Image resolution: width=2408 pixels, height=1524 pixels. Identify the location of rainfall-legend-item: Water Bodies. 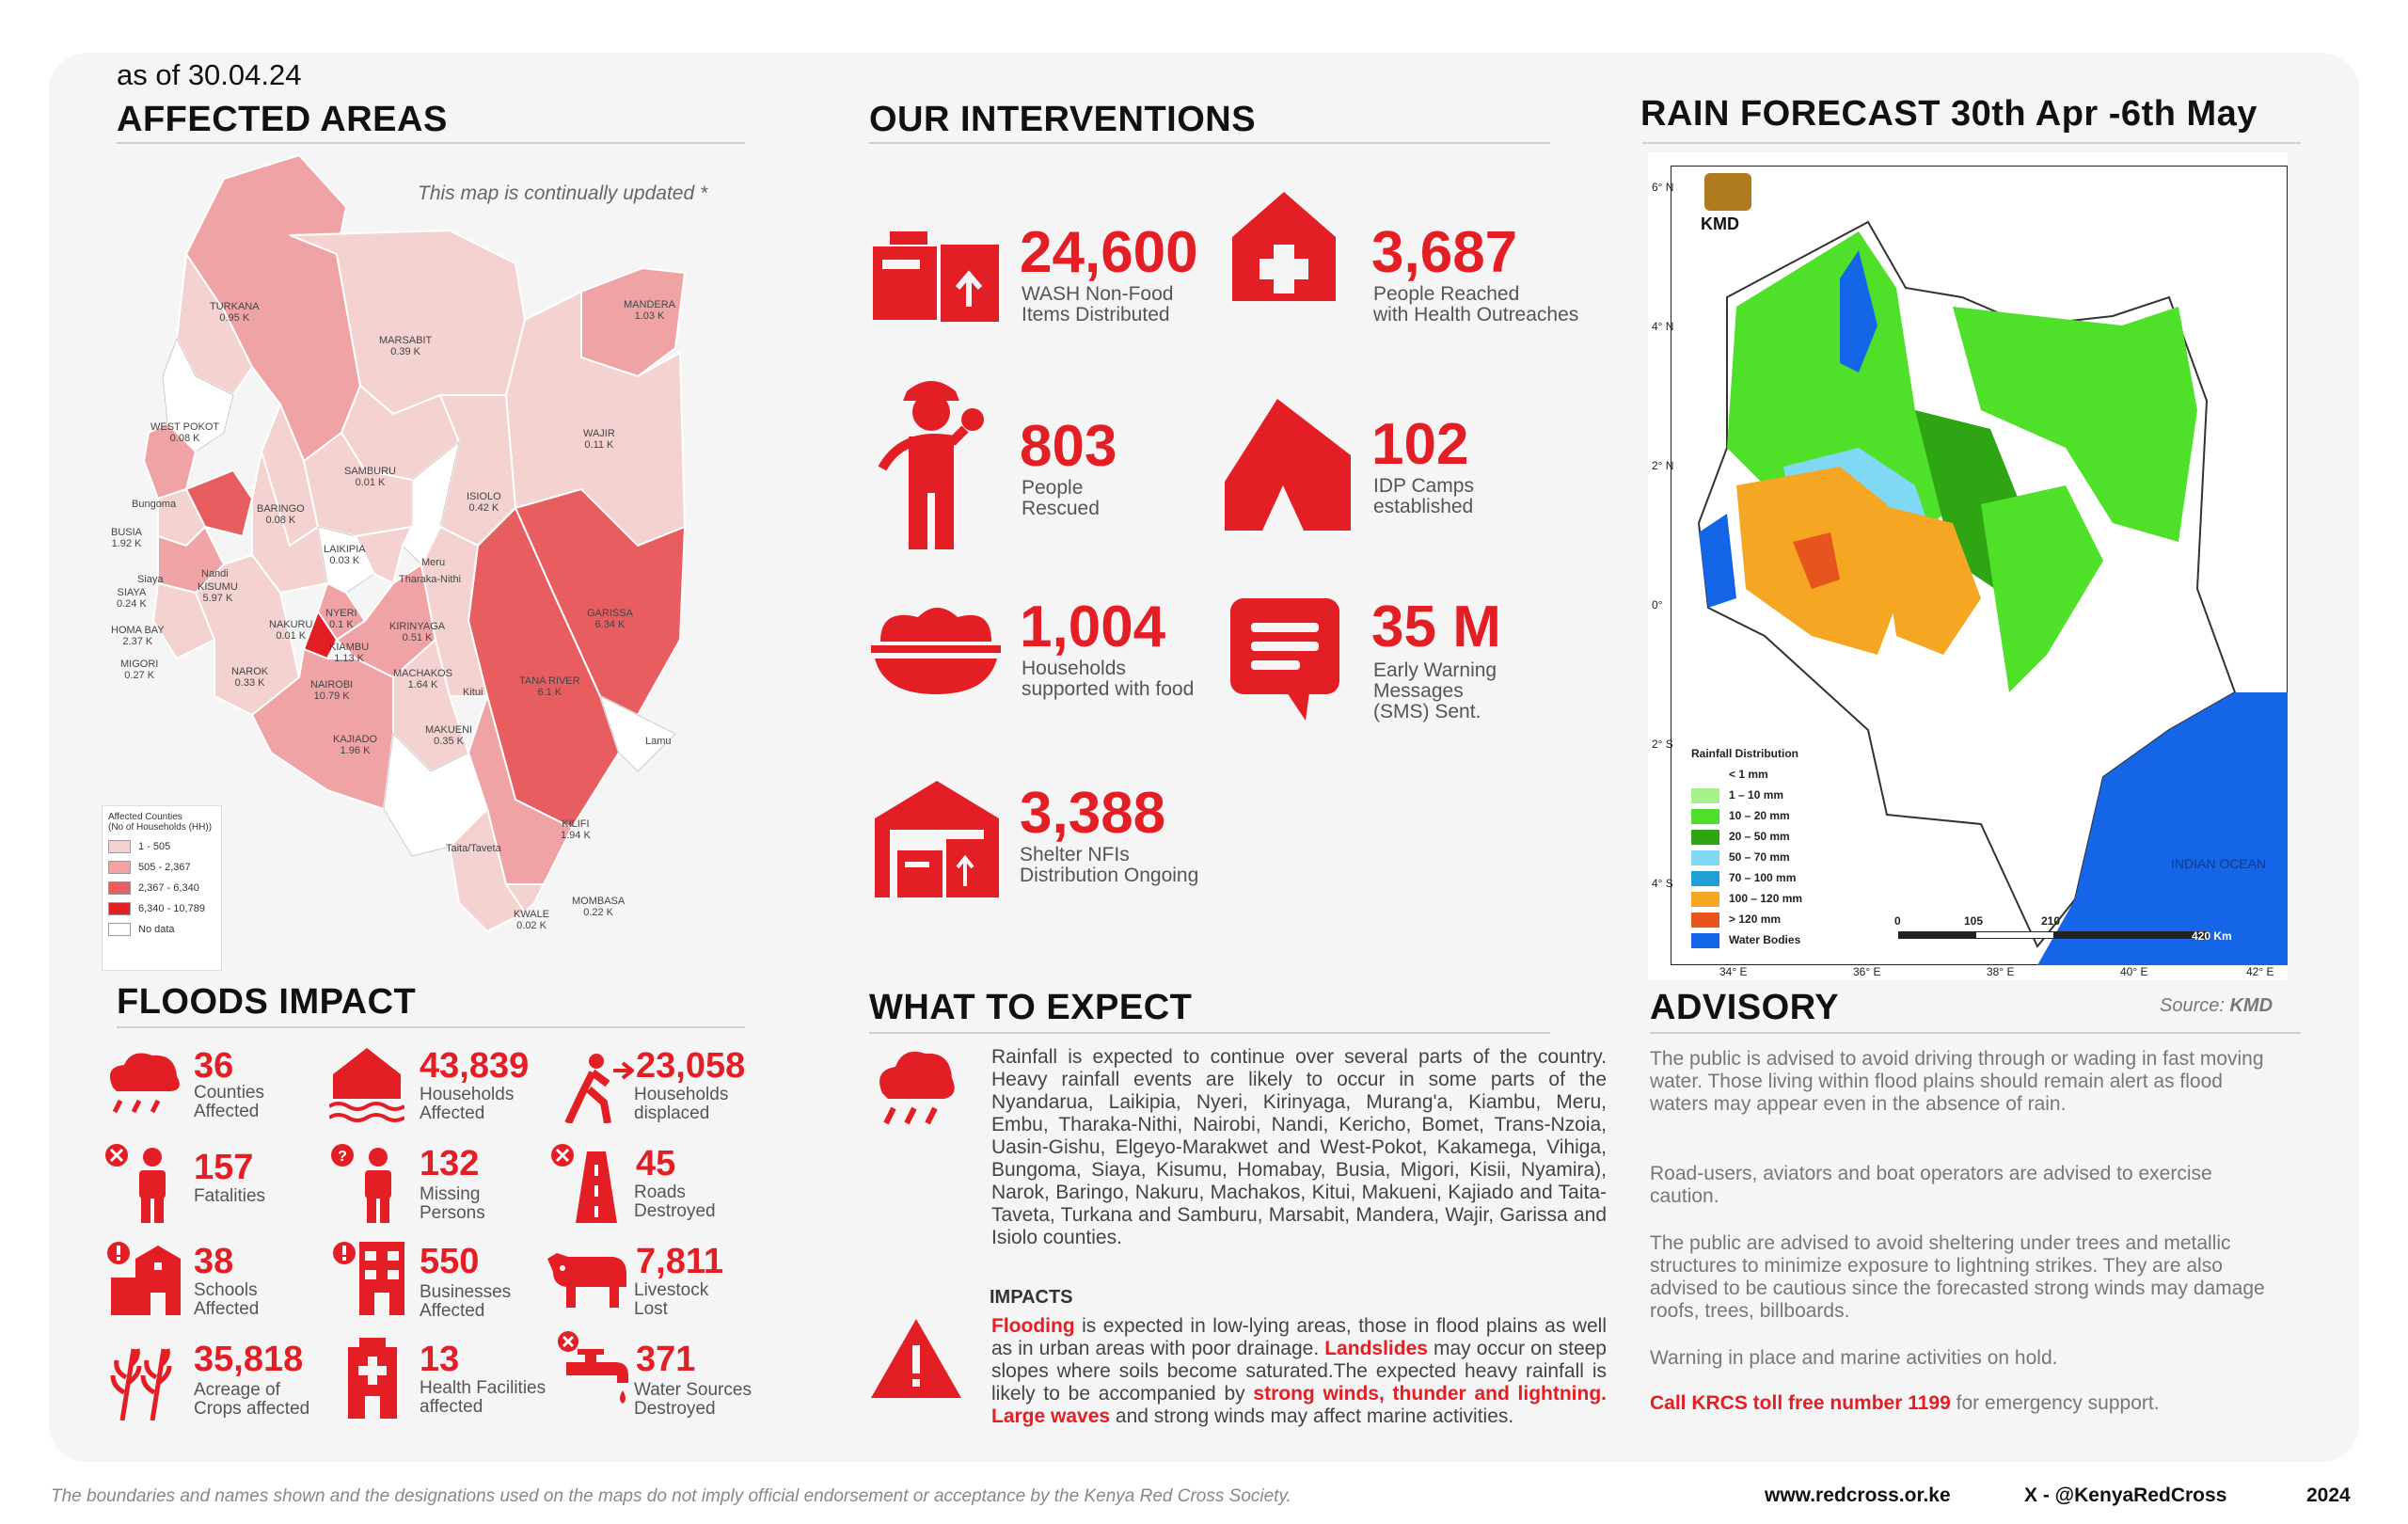
(1785, 940).